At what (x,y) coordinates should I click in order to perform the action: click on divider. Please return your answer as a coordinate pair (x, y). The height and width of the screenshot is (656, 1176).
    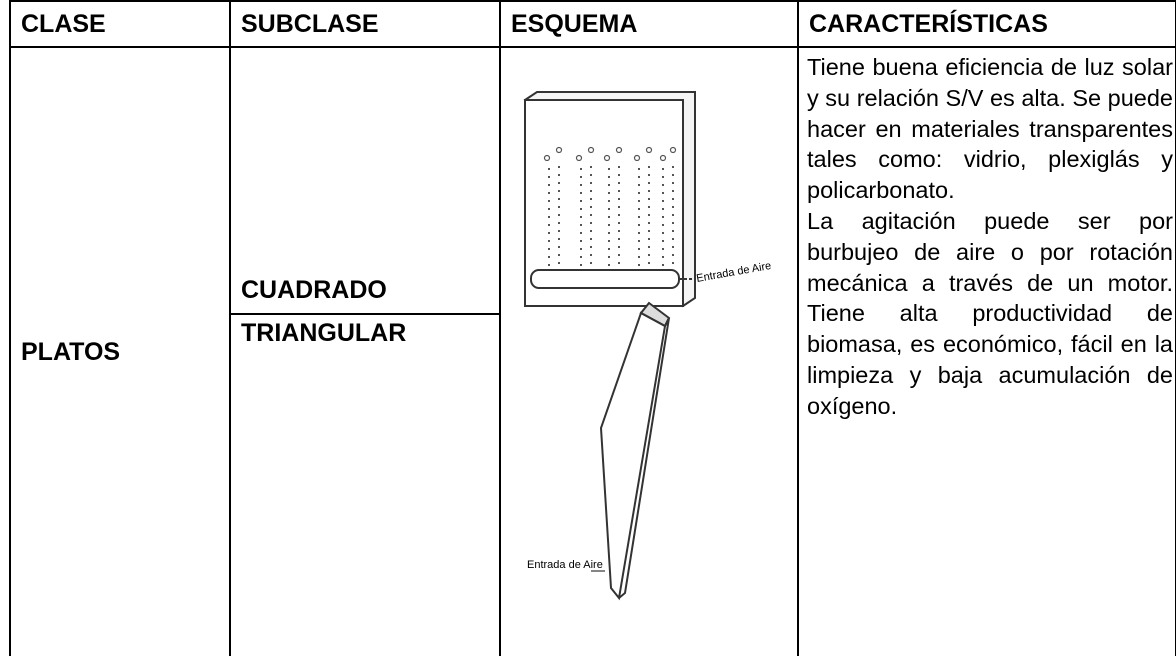
    Looking at the image, I should click on (365, 314).